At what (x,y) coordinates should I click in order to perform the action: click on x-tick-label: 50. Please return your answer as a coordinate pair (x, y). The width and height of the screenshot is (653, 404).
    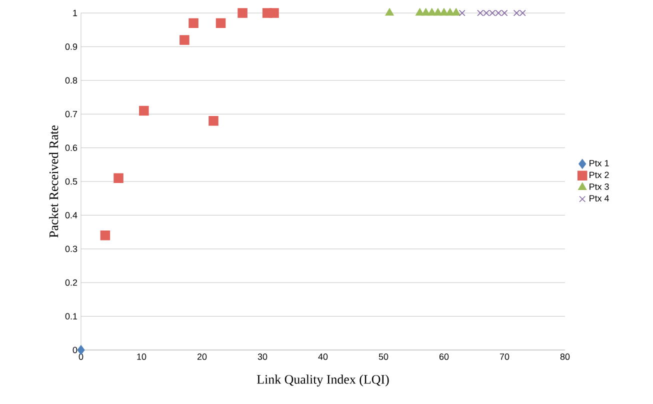
    Looking at the image, I should click on (383, 357).